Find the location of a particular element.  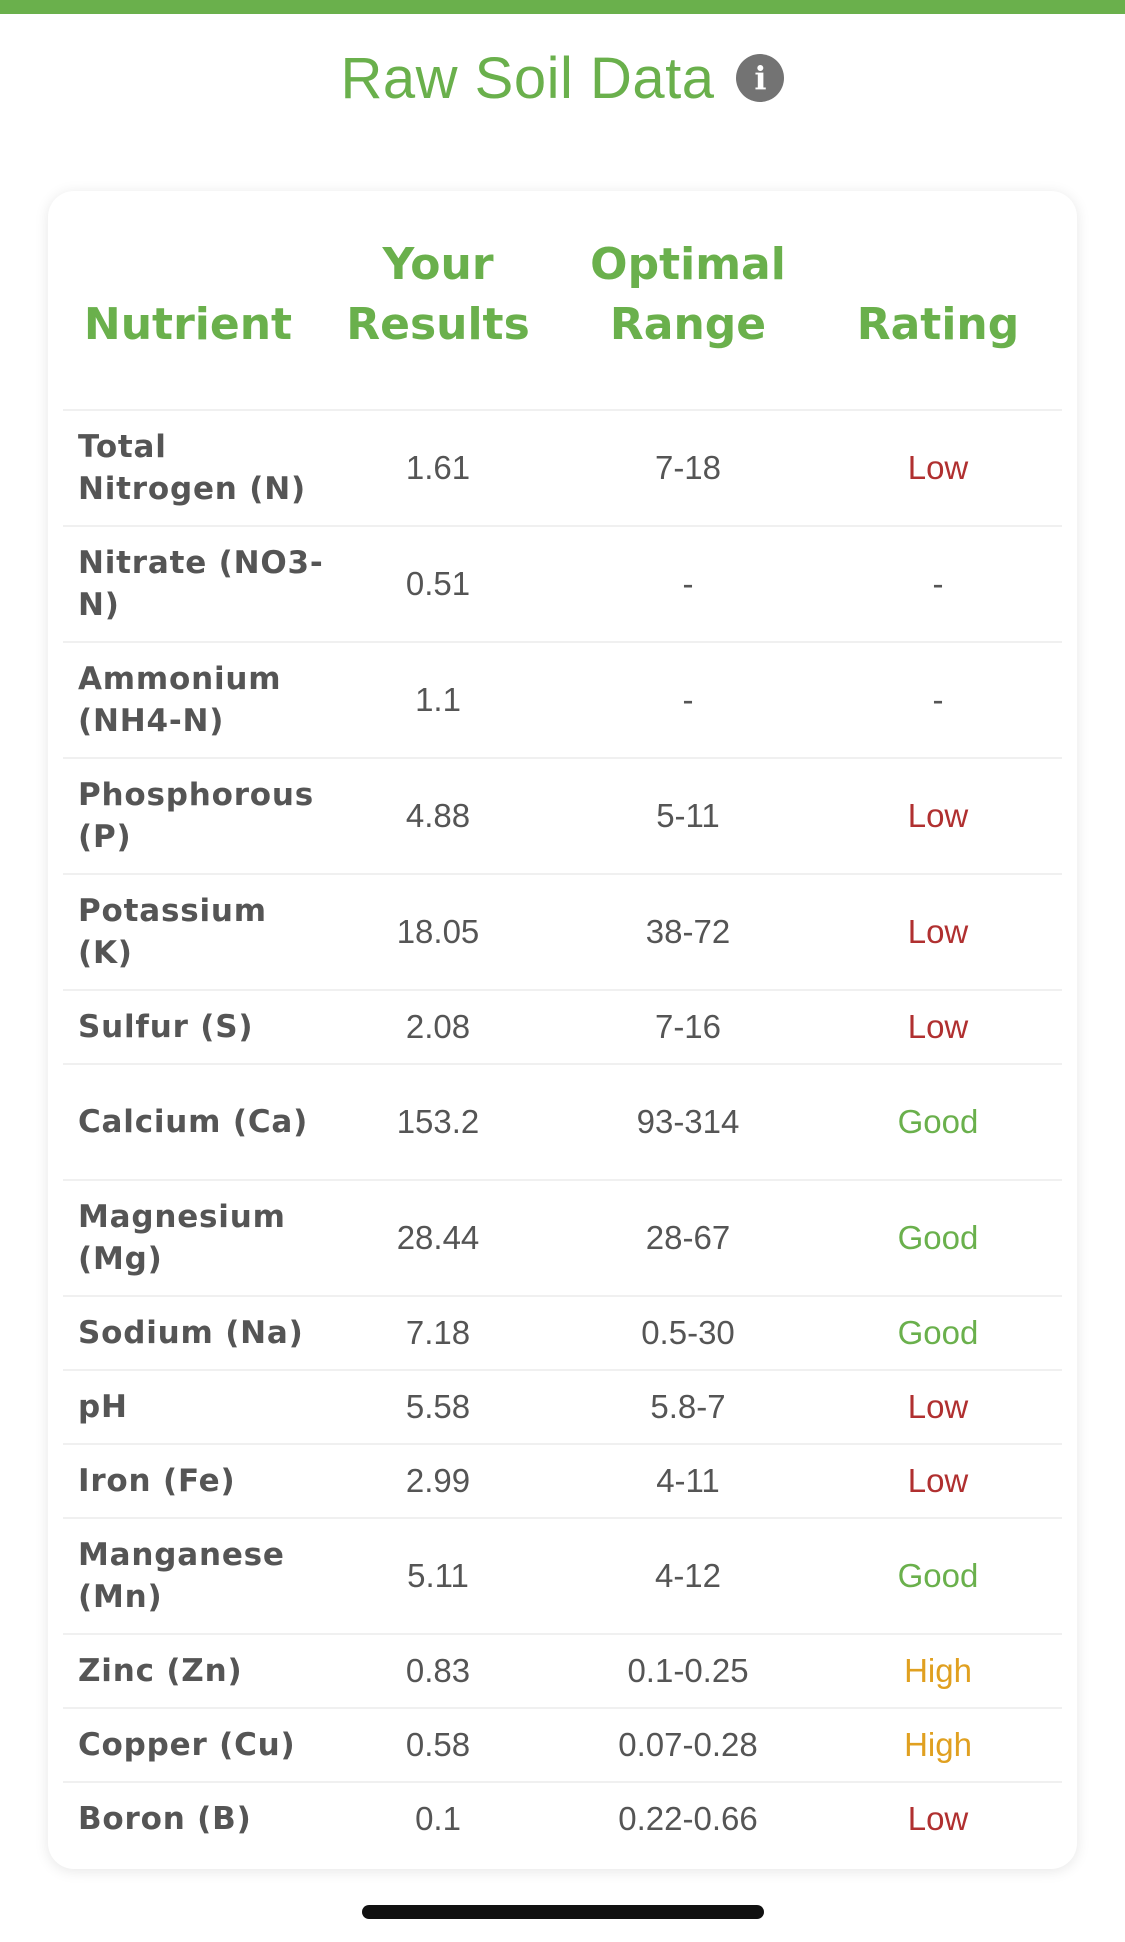

header-your-results: Your Results is located at coordinates (438, 294).